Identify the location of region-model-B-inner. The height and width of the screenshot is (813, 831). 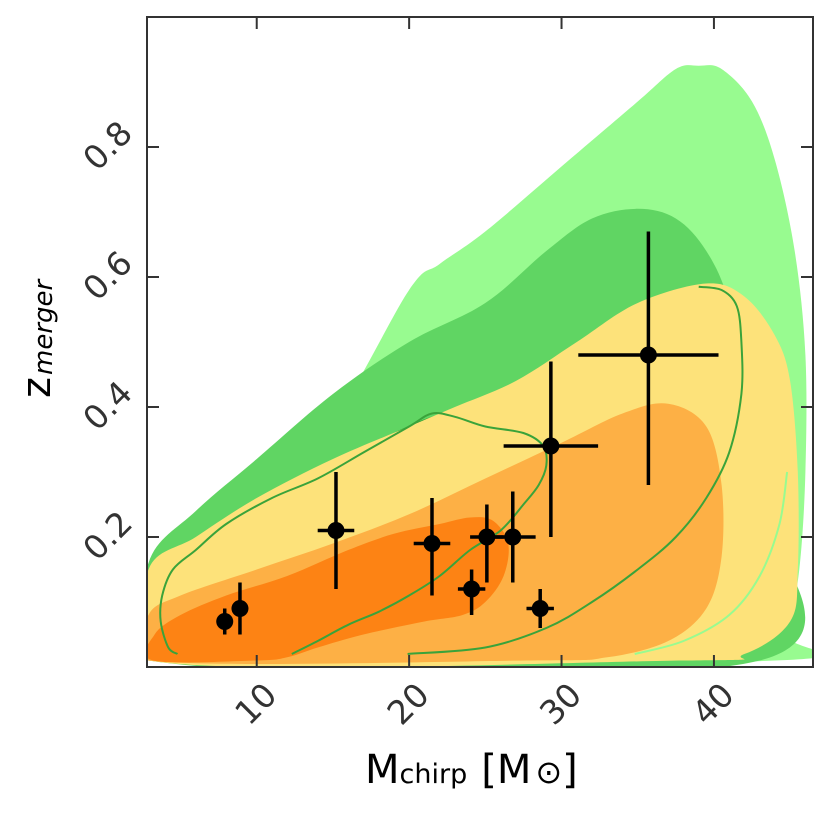
(328, 590).